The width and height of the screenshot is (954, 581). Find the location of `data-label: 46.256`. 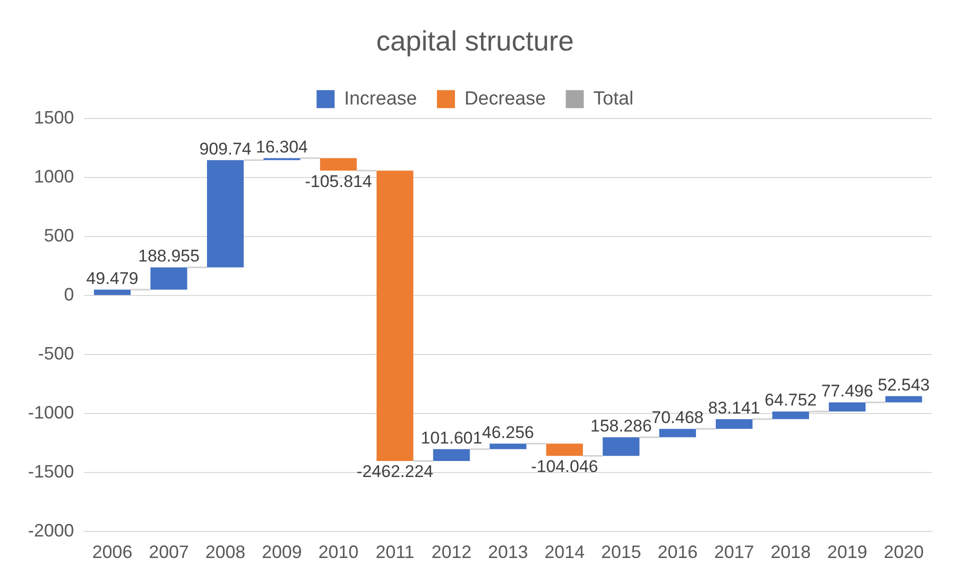

data-label: 46.256 is located at coordinates (508, 432).